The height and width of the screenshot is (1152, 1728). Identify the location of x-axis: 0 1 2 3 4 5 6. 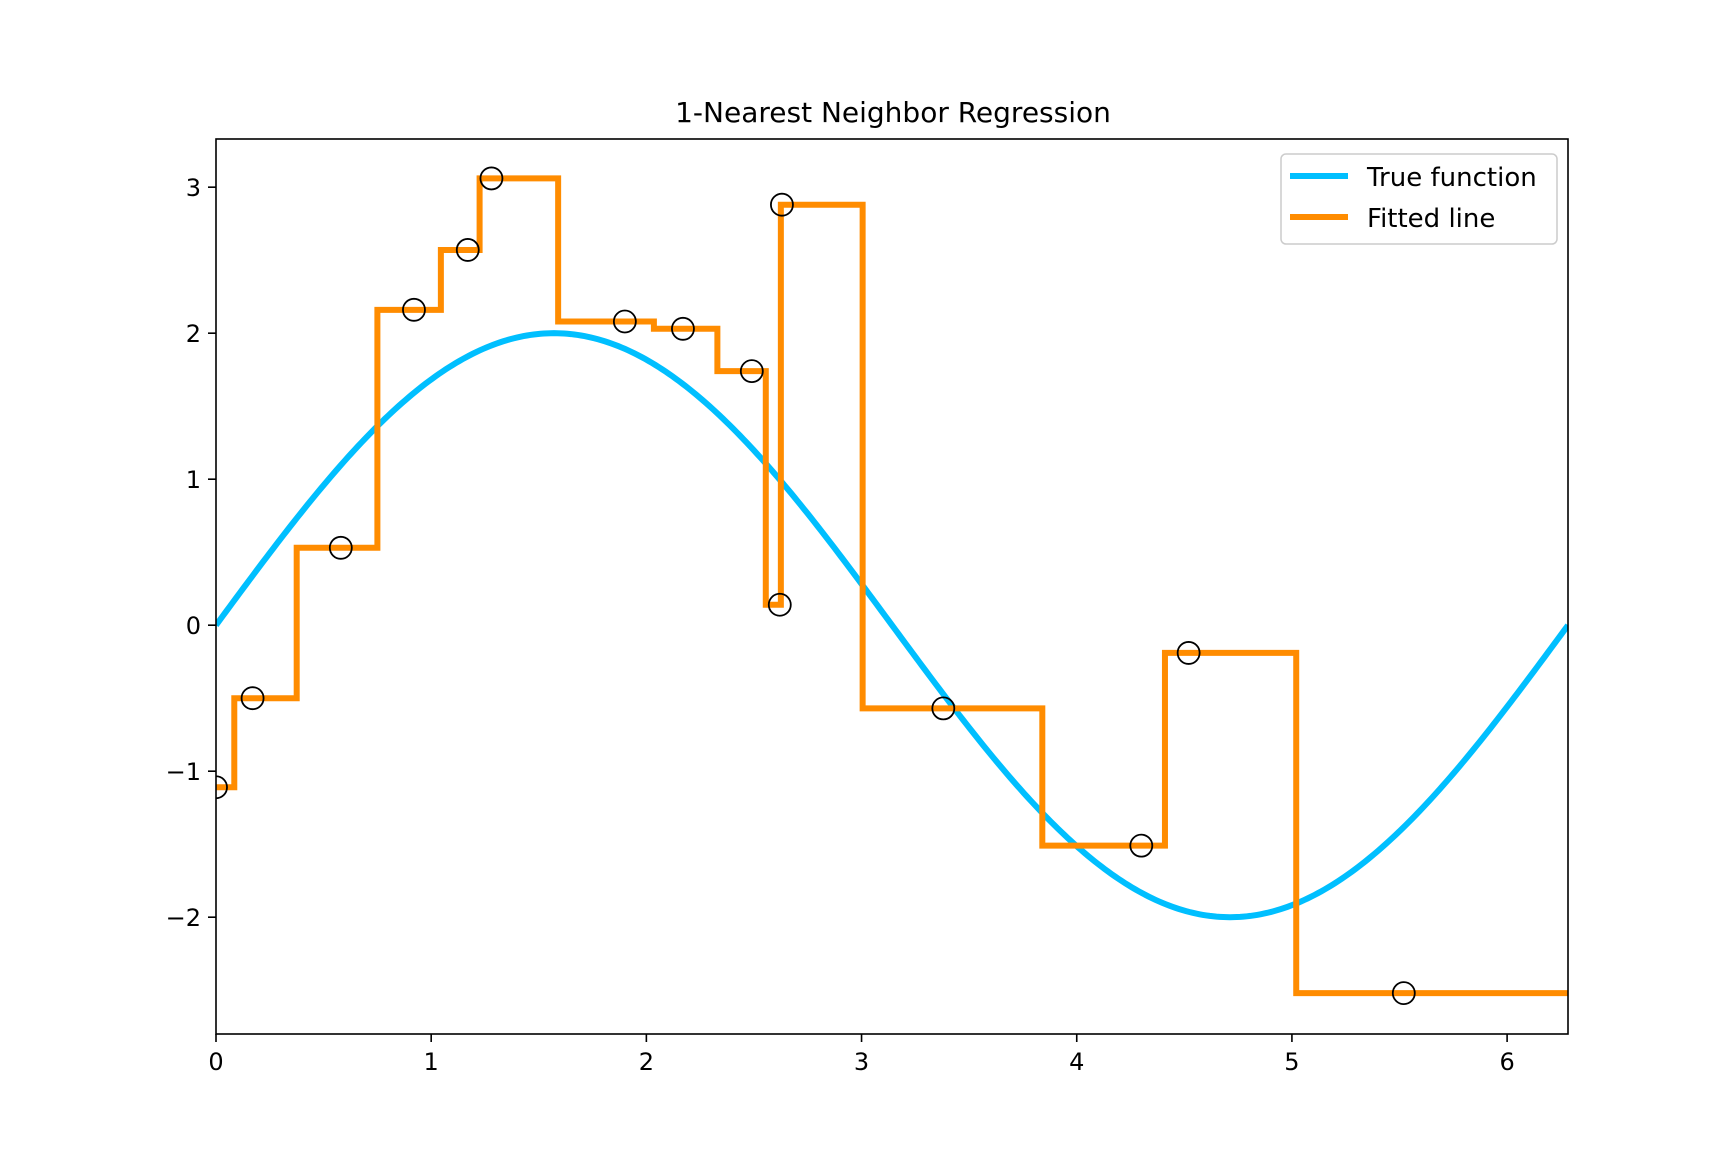
(861, 1055).